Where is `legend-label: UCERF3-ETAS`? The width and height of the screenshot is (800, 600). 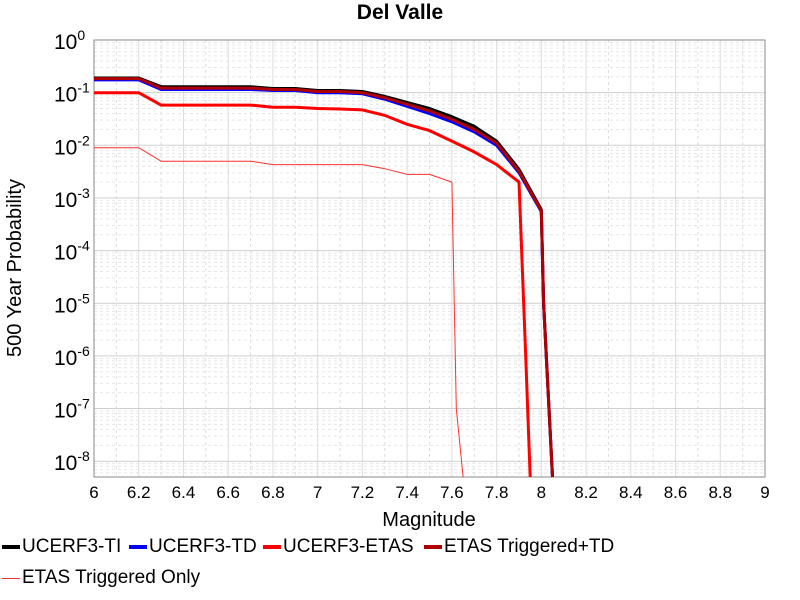
legend-label: UCERF3-ETAS is located at coordinates (348, 546).